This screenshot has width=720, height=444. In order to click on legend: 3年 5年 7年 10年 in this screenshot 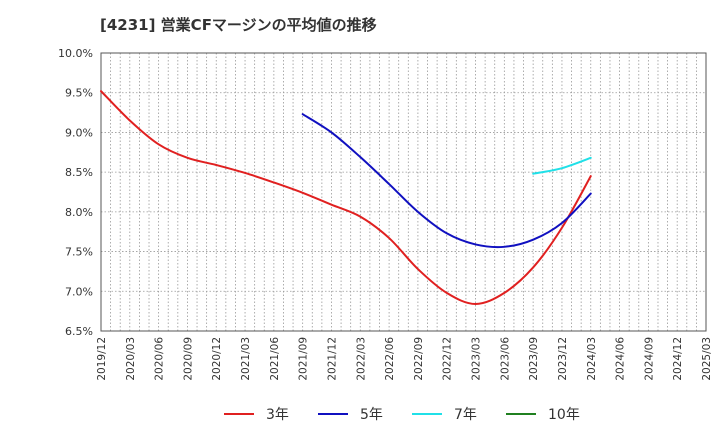, I will do `click(402, 415)`.